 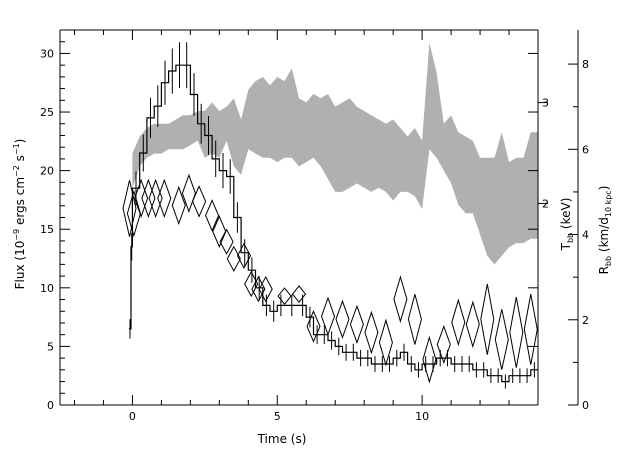 What do you see at coordinates (585, 405) in the screenshot?
I see `radius-tick-label: 0` at bounding box center [585, 405].